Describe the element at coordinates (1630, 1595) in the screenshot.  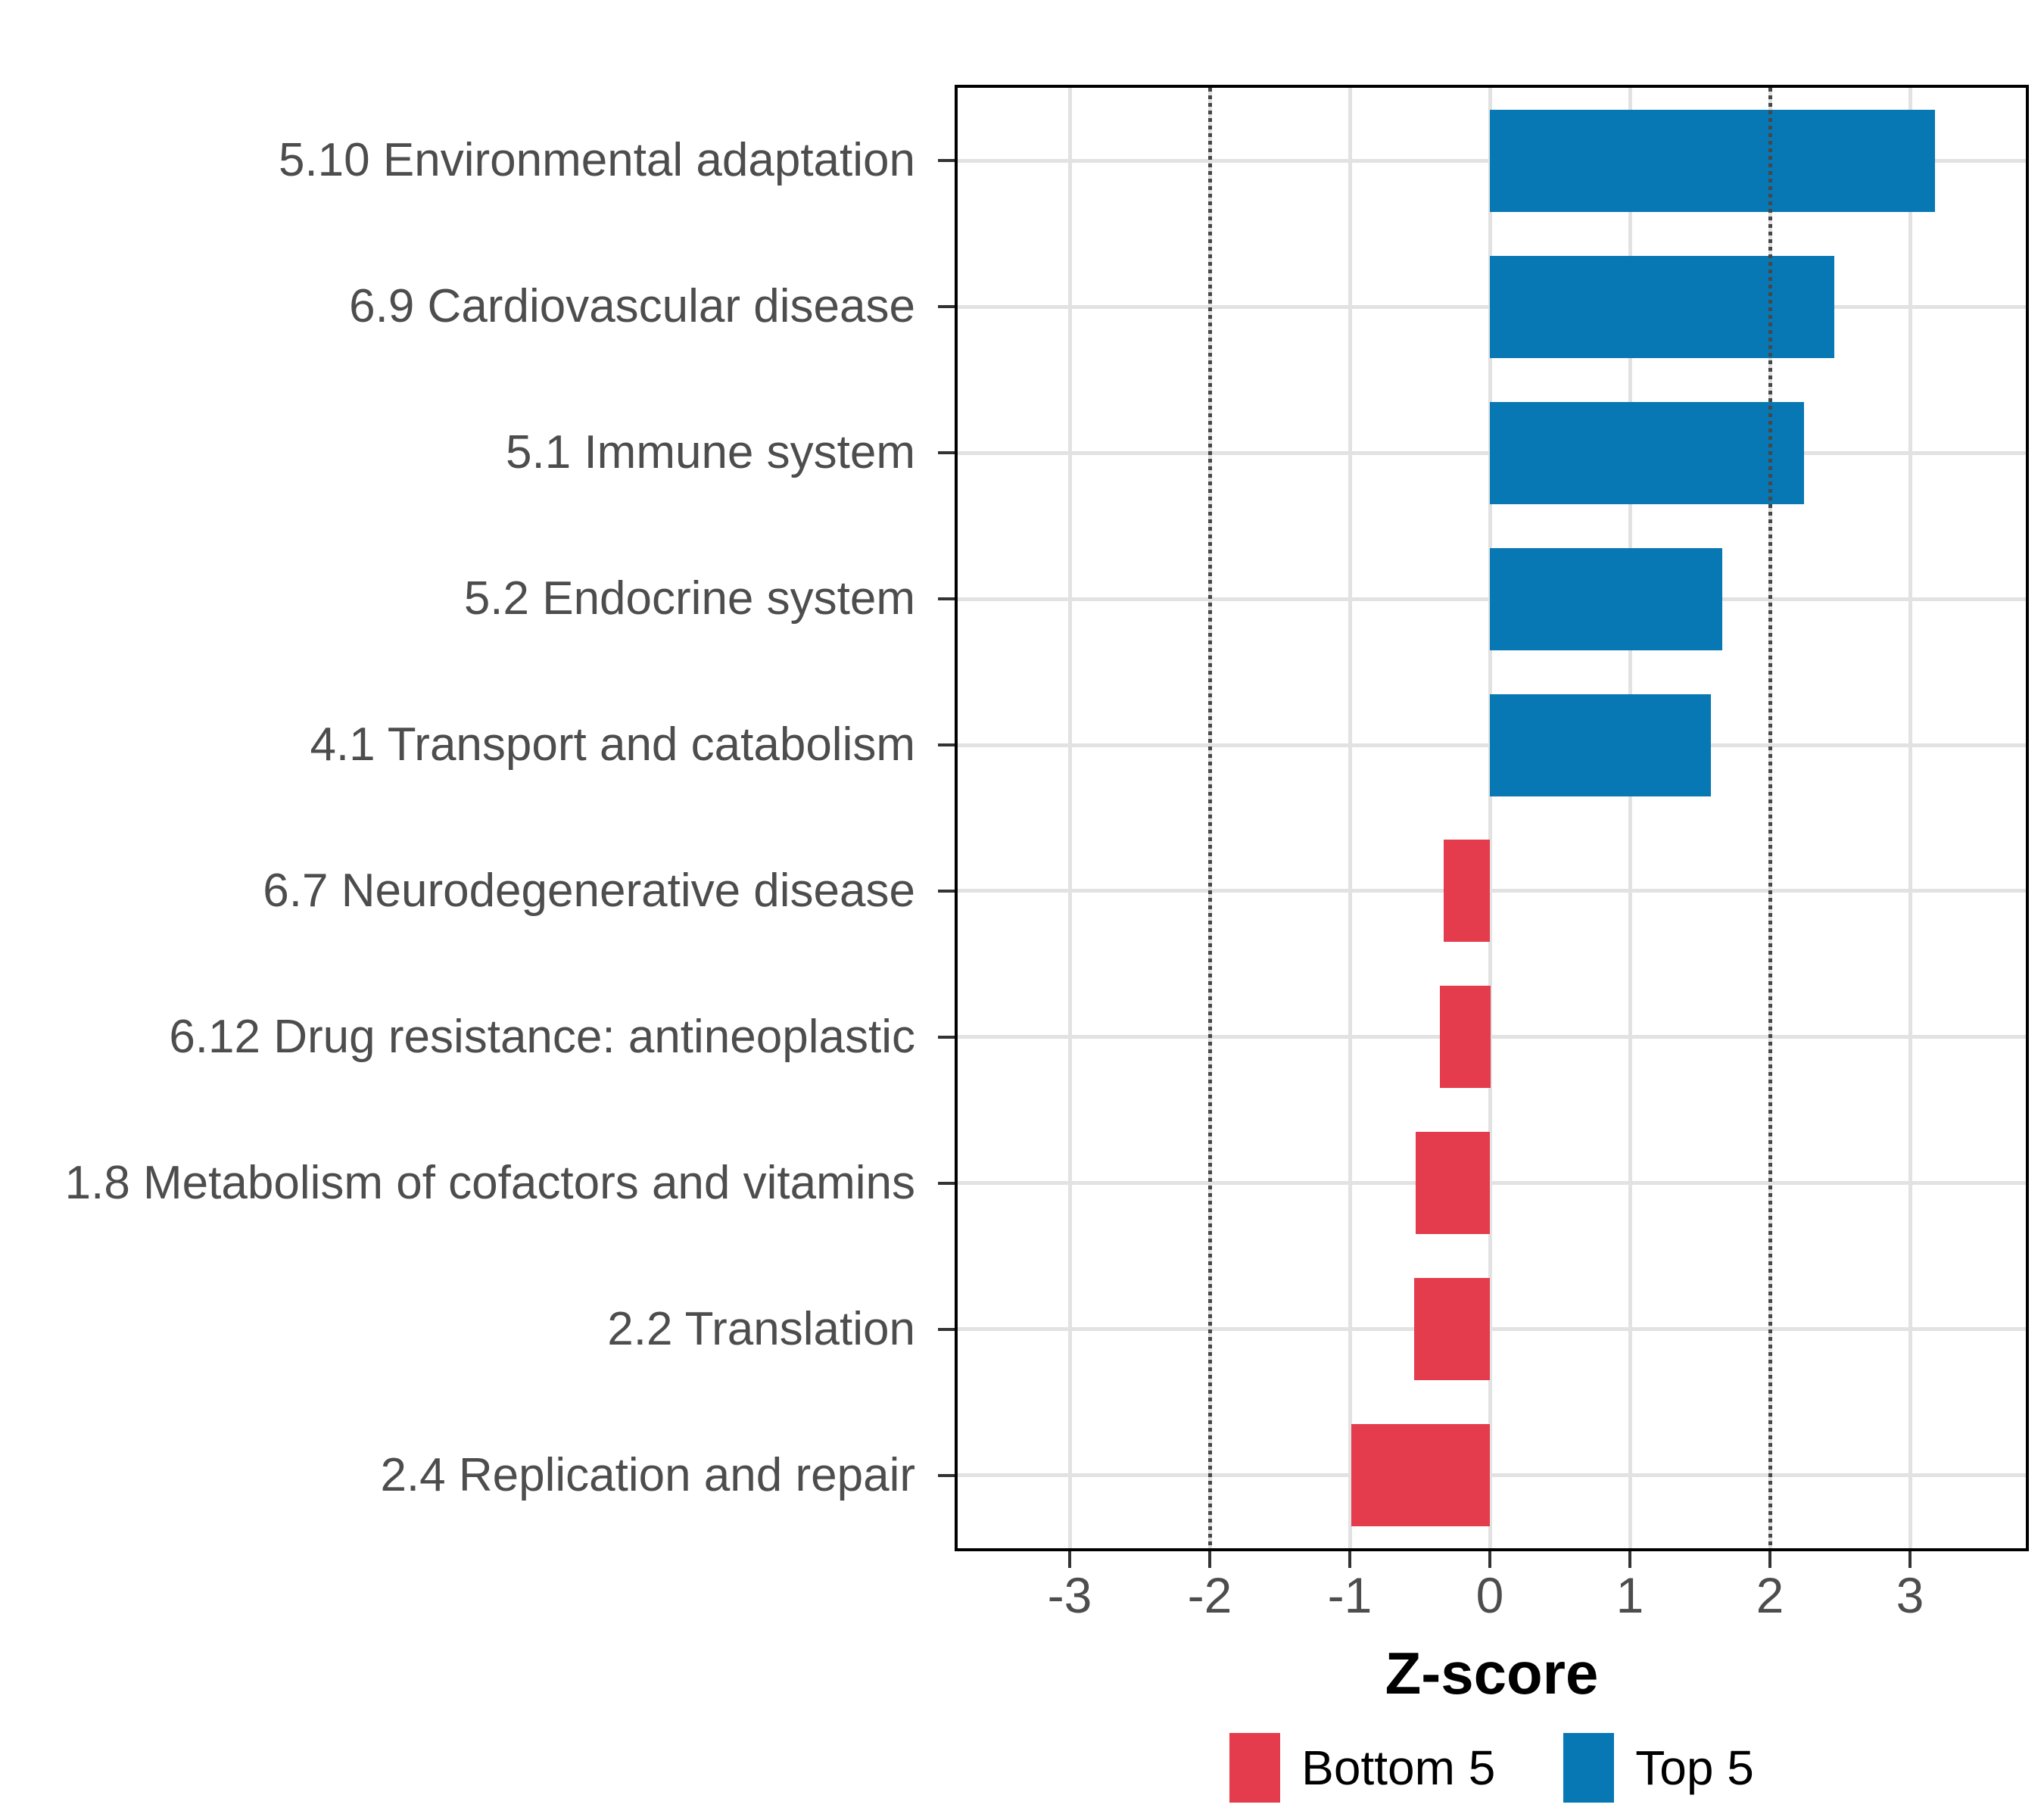
I see `x-tick-label: 1` at that location.